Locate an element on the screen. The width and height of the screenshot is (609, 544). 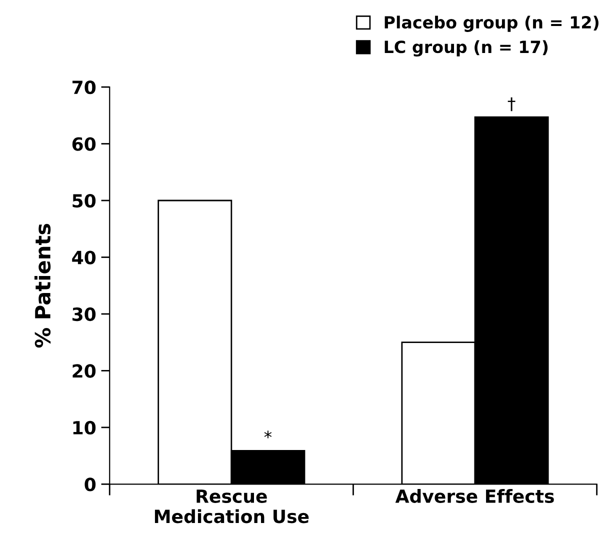
x-tick-label: Adverse Effects is located at coordinates (474, 496).